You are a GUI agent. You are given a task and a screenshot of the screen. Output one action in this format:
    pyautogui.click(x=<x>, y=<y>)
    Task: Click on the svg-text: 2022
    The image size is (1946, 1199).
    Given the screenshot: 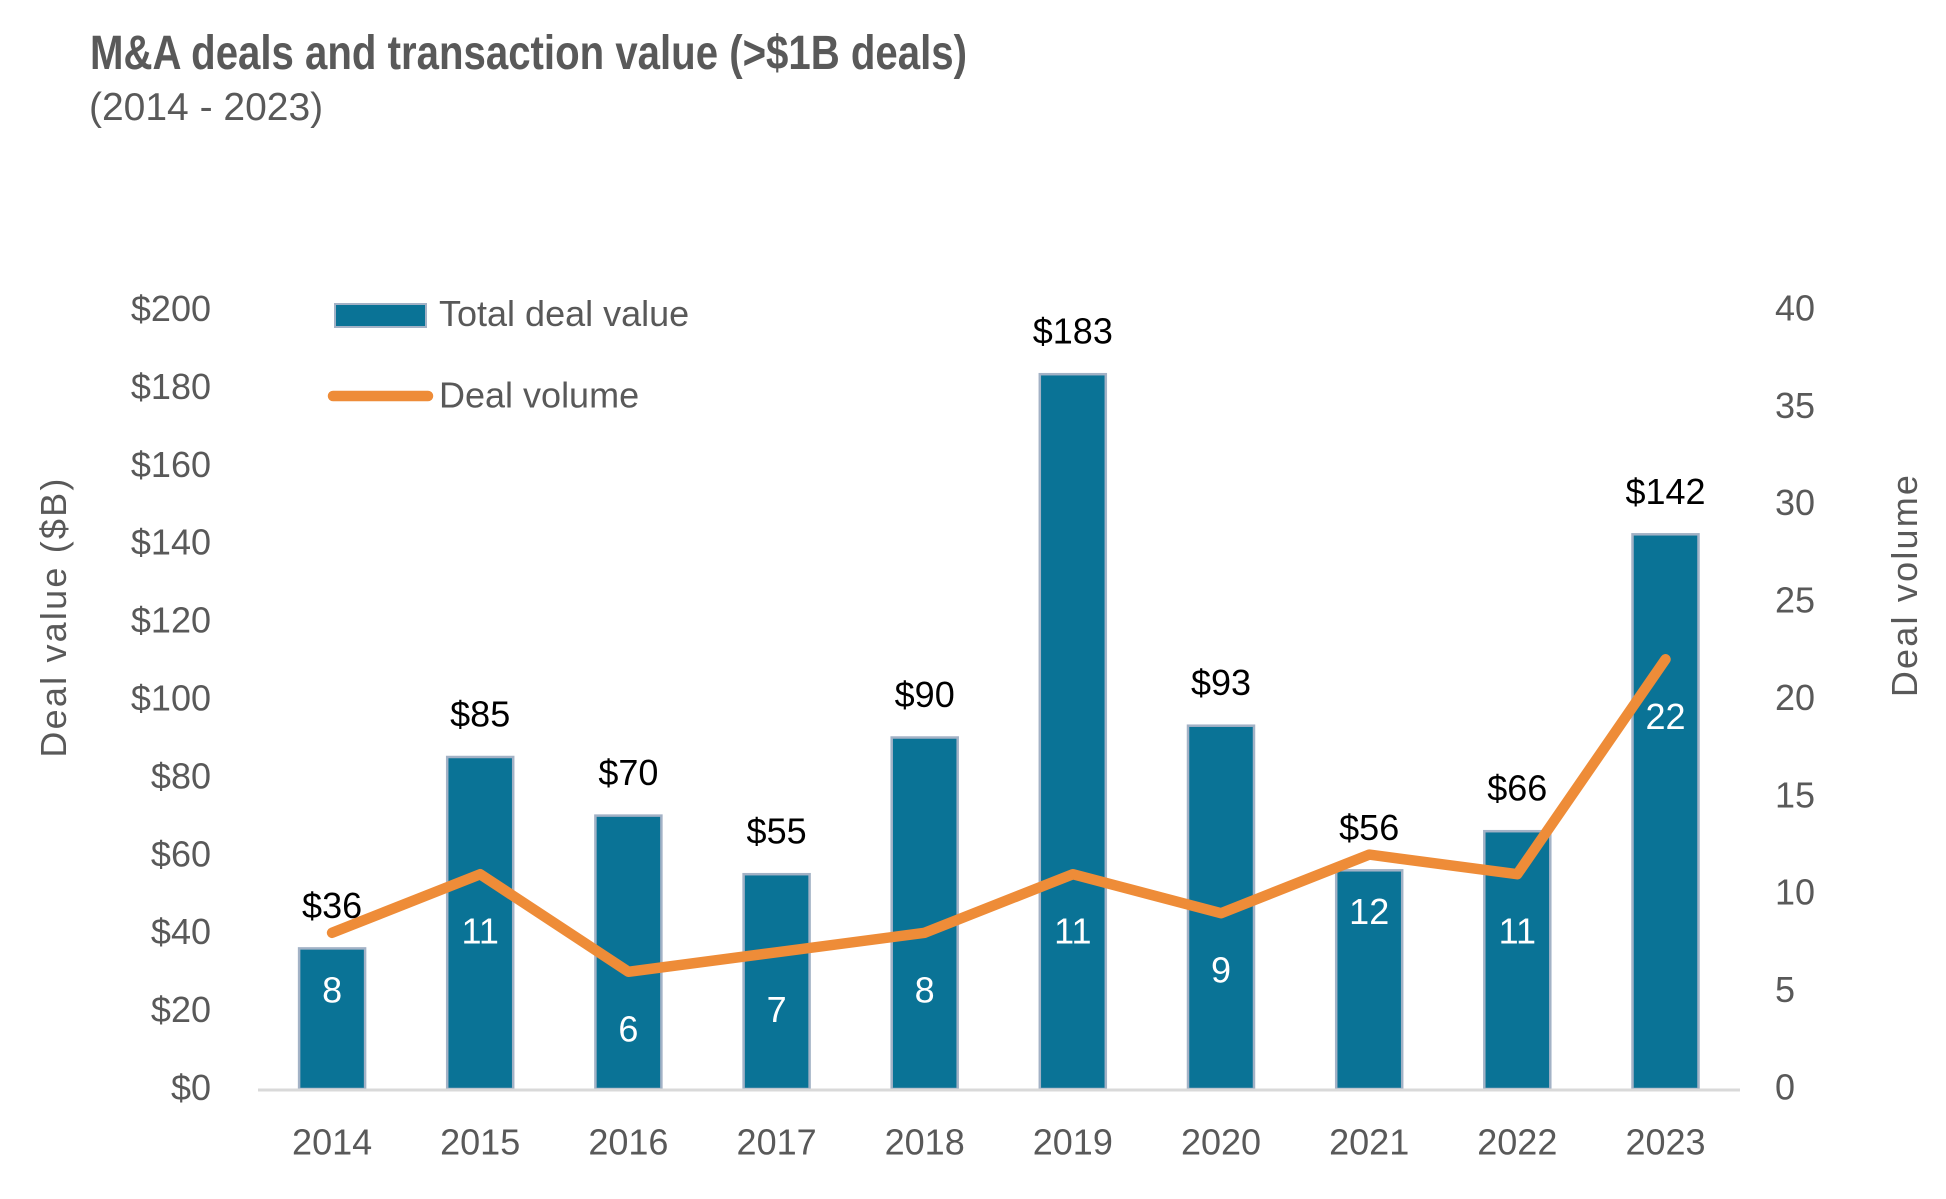 What is the action you would take?
    pyautogui.click(x=1517, y=1142)
    